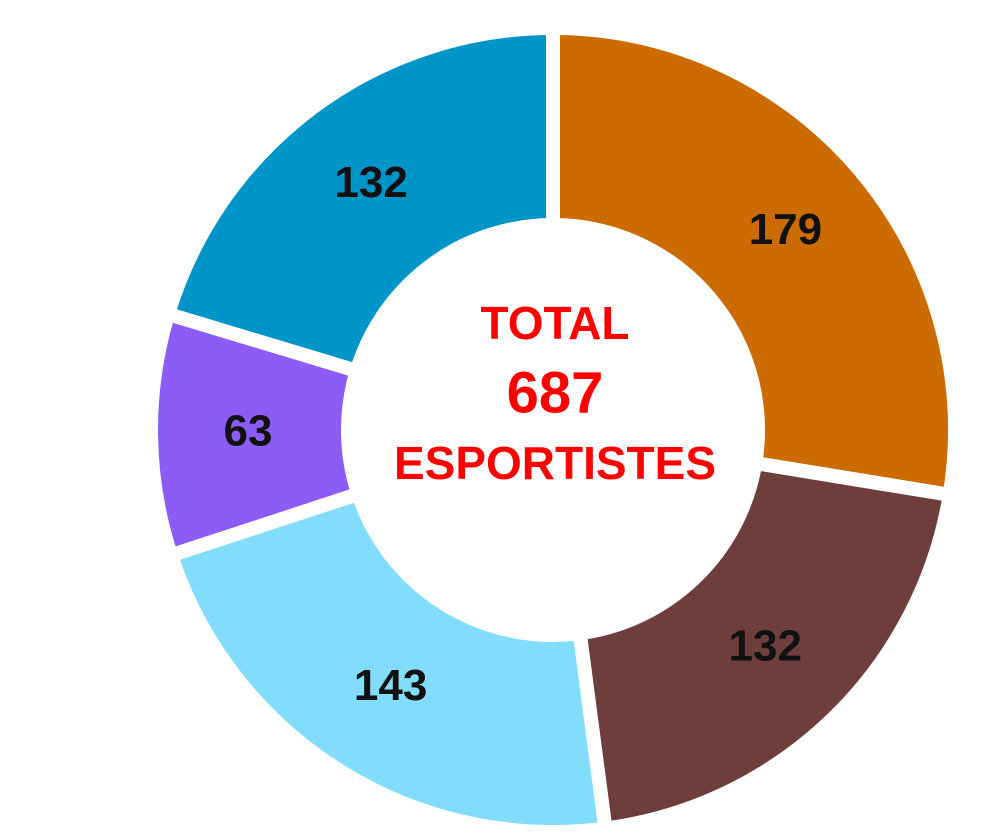 The height and width of the screenshot is (840, 1007). What do you see at coordinates (390, 685) in the screenshot?
I see `value-label: 143` at bounding box center [390, 685].